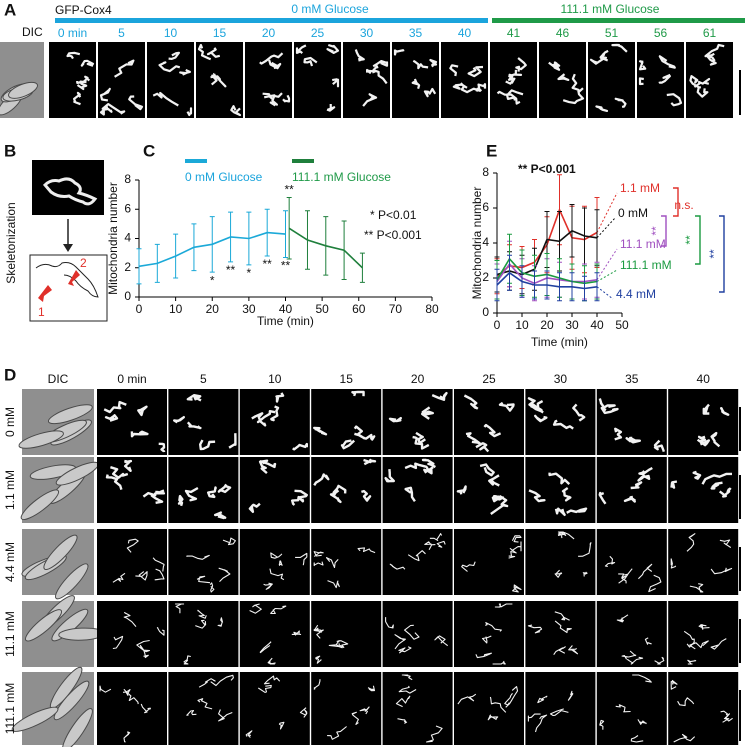  Describe the element at coordinates (139, 309) in the screenshot. I see `x-tick-label: 0` at that location.